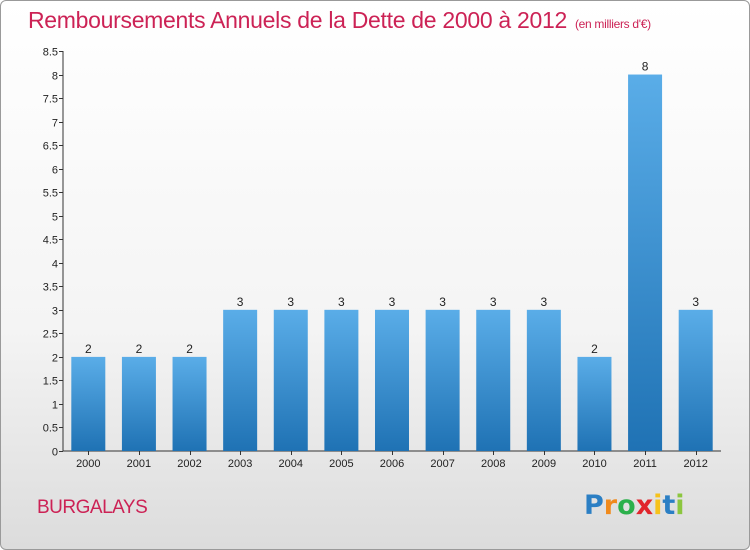 This screenshot has width=750, height=550. I want to click on y-tick-label: 1.5, so click(50, 382).